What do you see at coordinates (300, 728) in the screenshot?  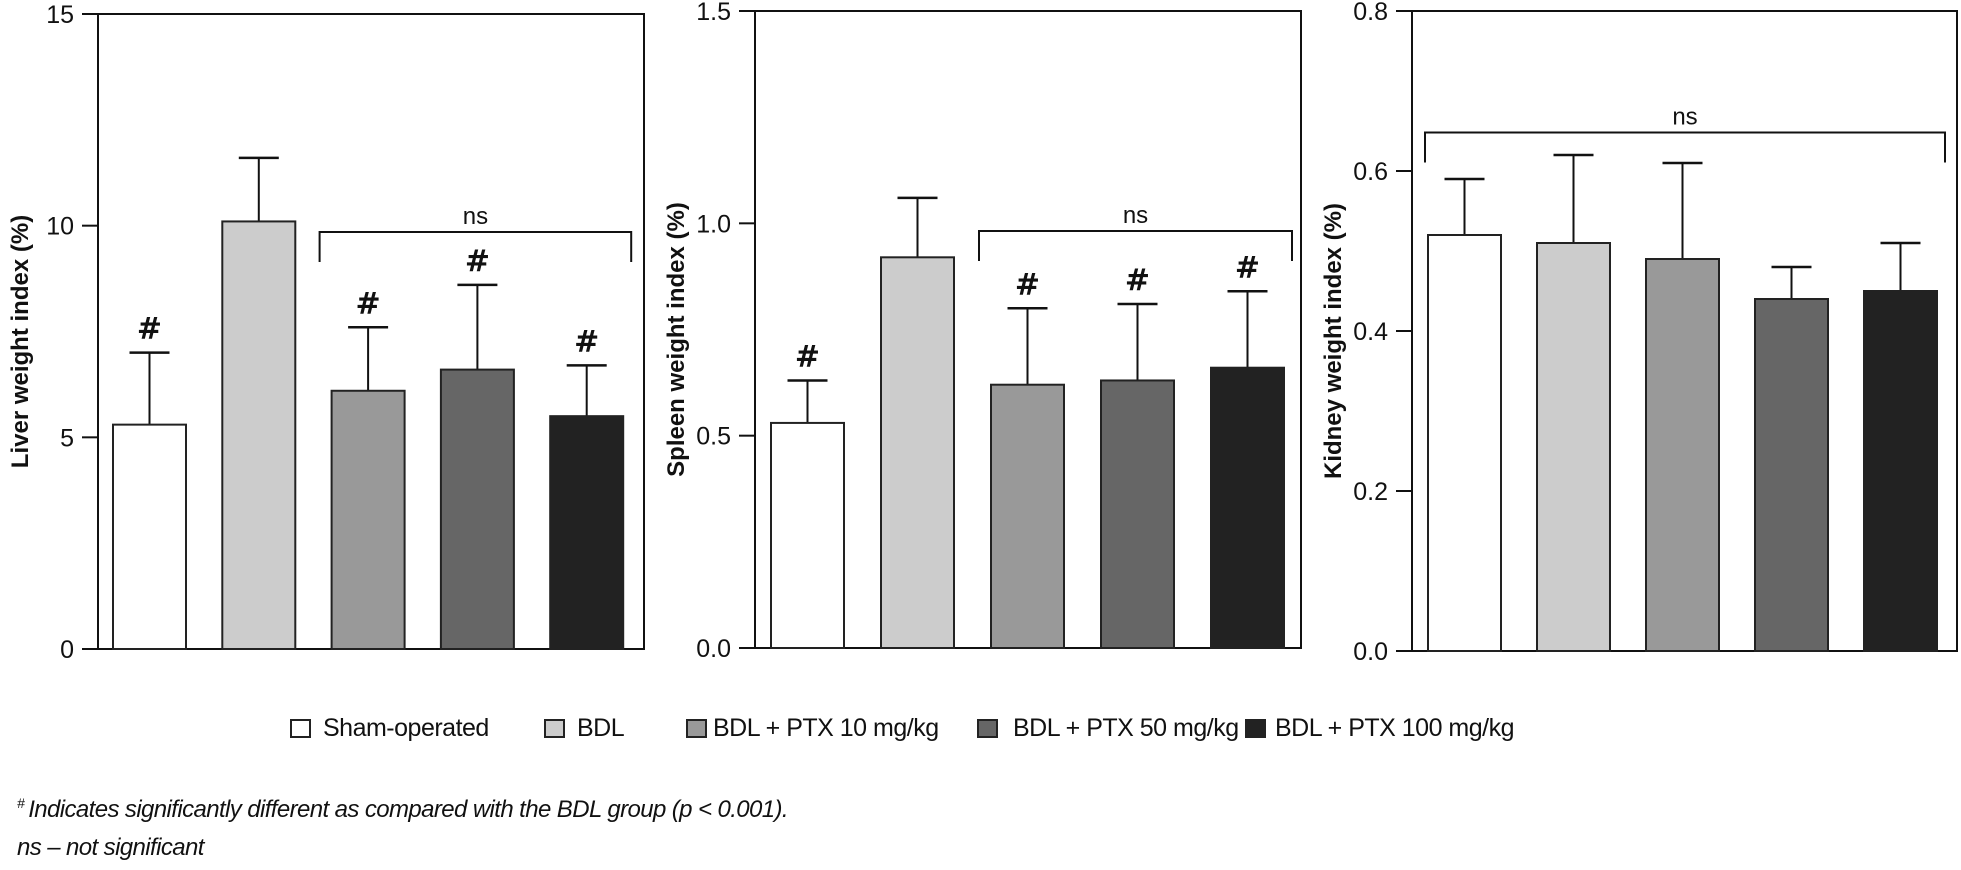 I see `legend-swatch-sham` at bounding box center [300, 728].